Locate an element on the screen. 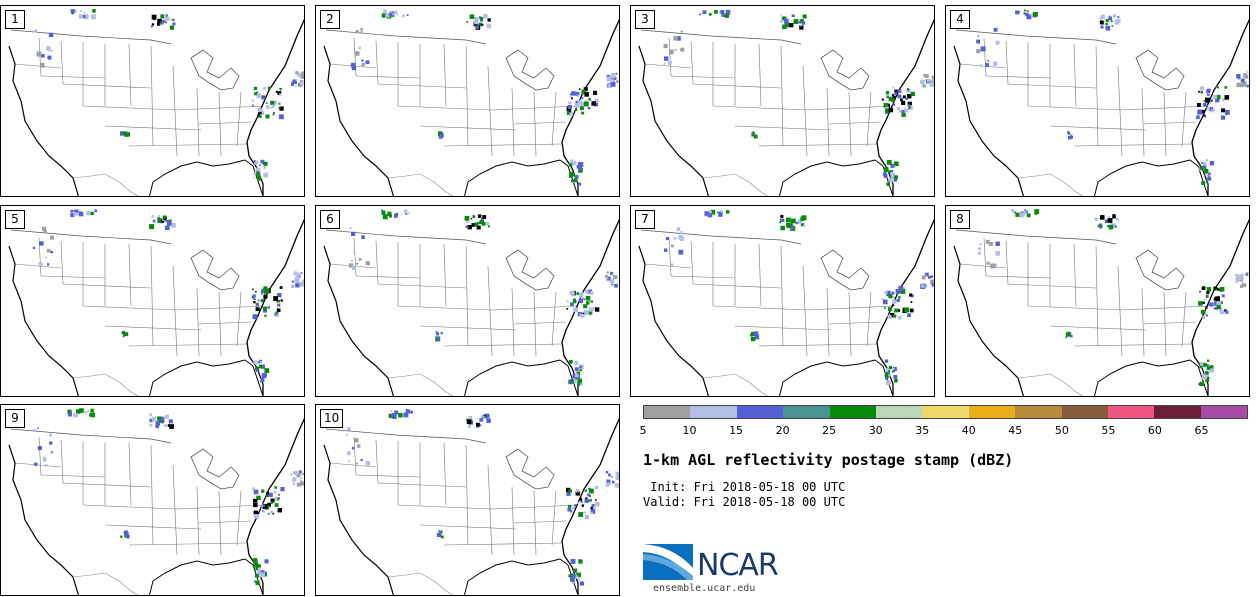 The height and width of the screenshot is (597, 1260). map-panel: 7 is located at coordinates (782, 301).